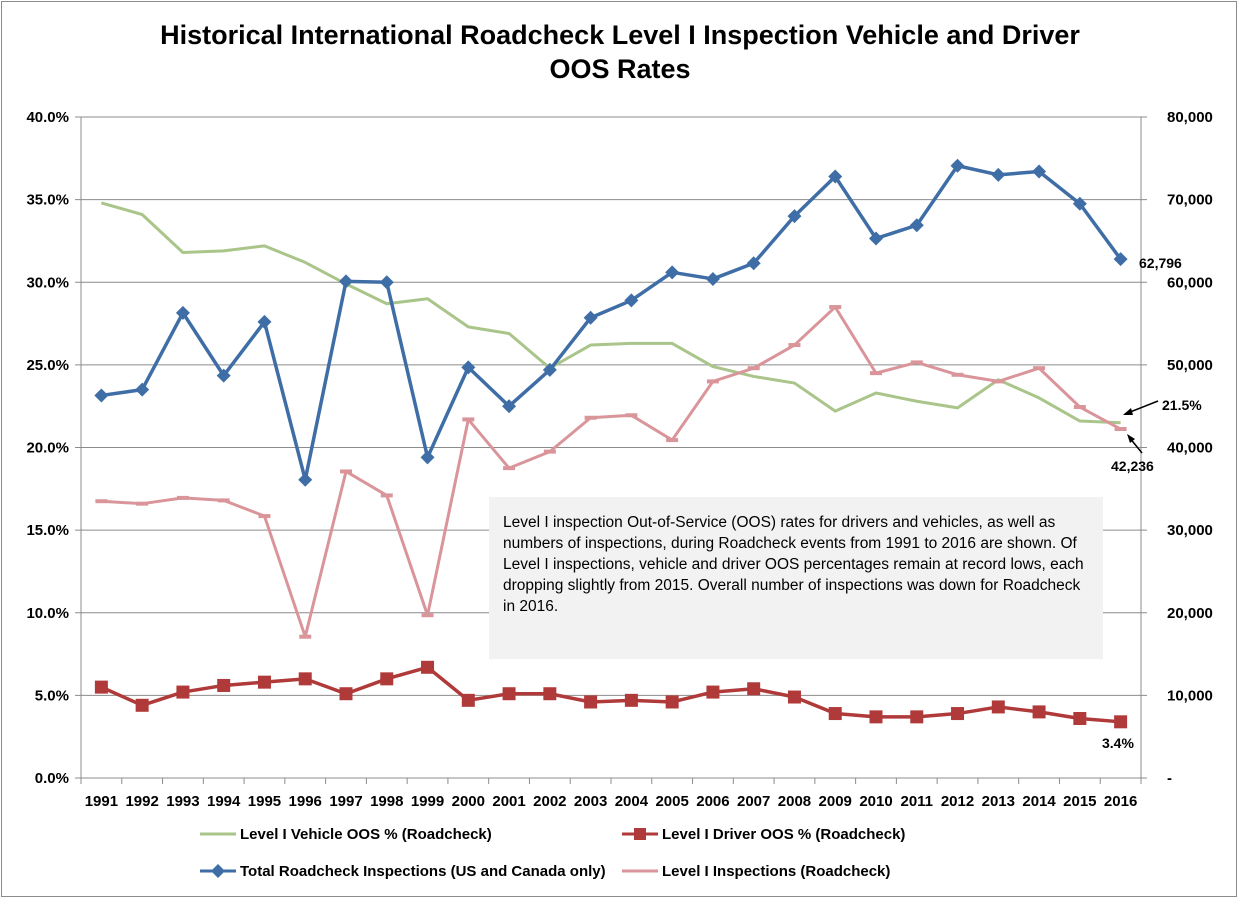 Image resolution: width=1240 pixels, height=900 pixels. I want to click on x-tick-label: 2015, so click(1079, 801).